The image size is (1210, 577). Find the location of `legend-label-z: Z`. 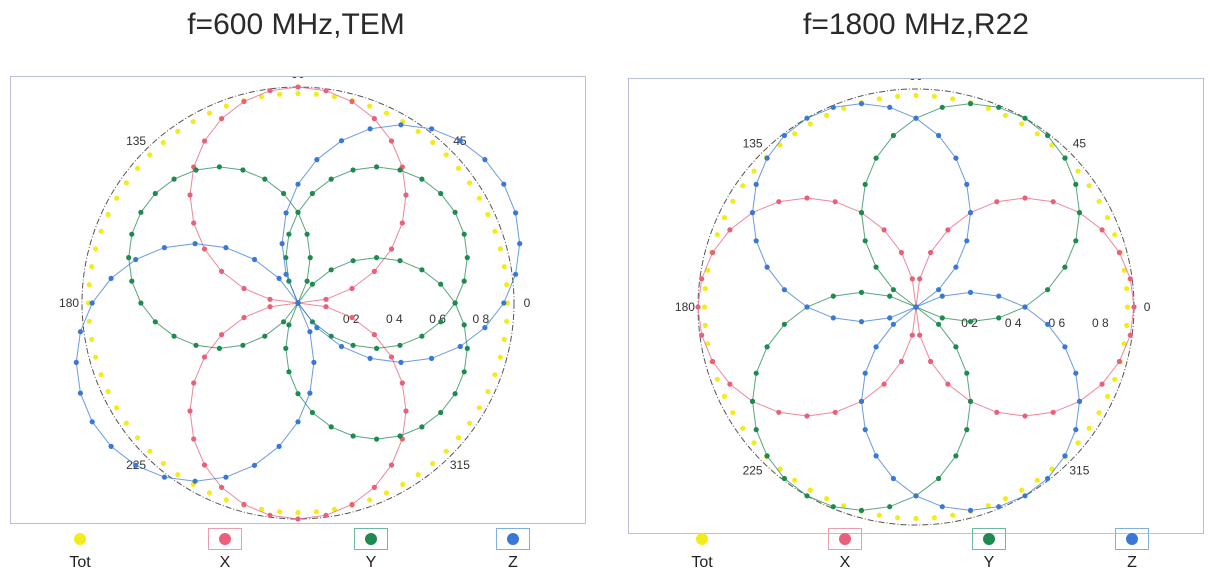

legend-label-z: Z is located at coordinates (1132, 562).